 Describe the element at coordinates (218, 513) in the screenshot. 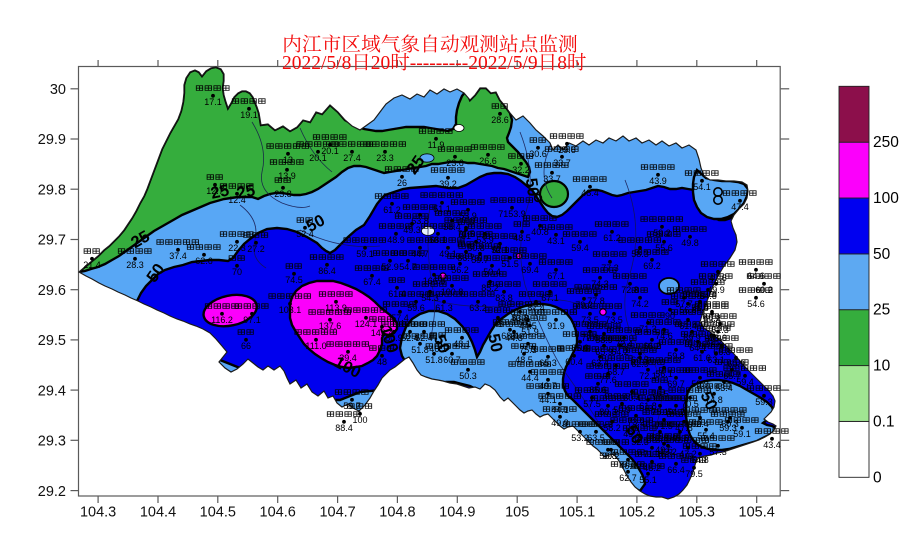

I see `svg-text: 104.5` at that location.